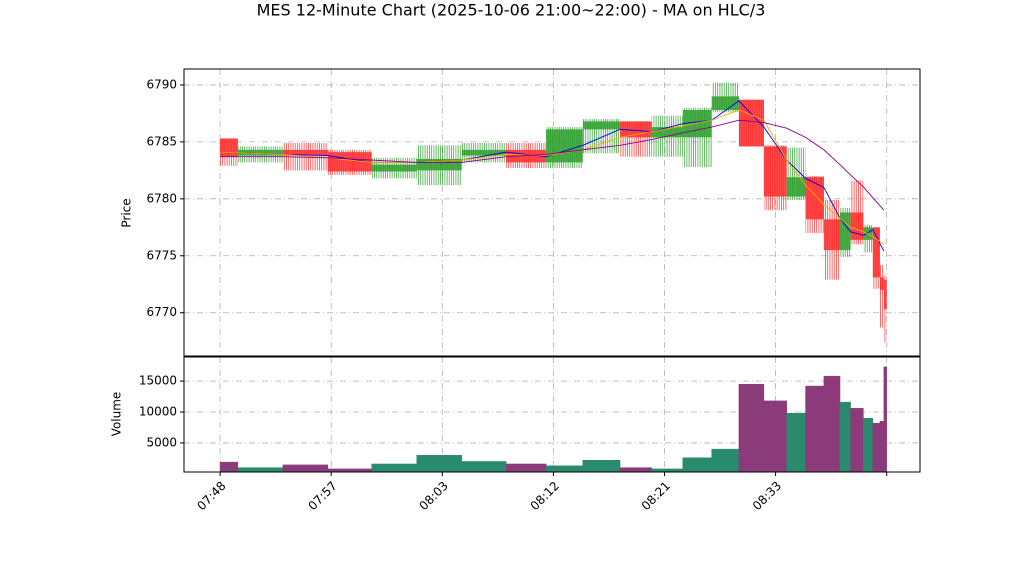 This screenshot has width=1022, height=579. I want to click on axes-frame, so click(552, 414).